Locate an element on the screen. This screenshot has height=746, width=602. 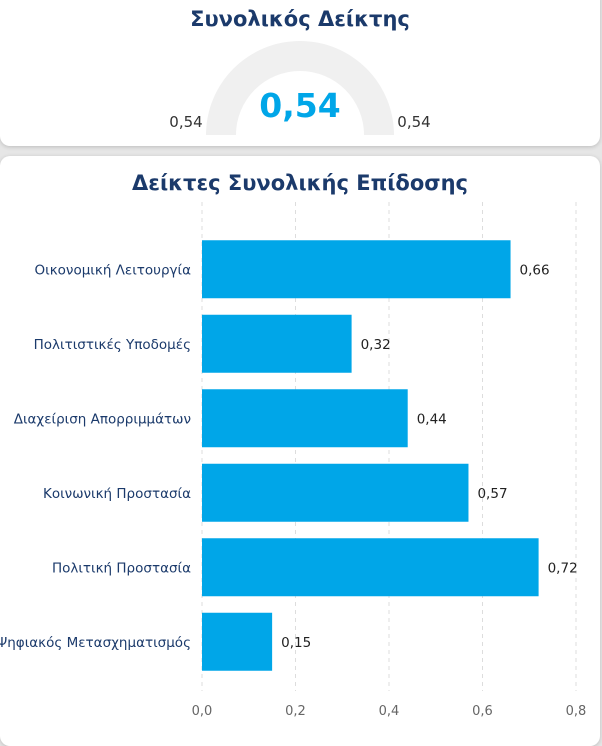
data-label: 0,66 is located at coordinates (535, 270).